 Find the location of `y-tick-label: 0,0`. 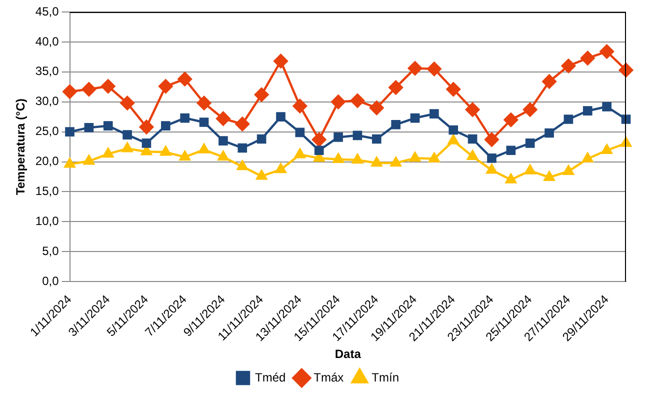

y-tick-label: 0,0 is located at coordinates (51, 281).